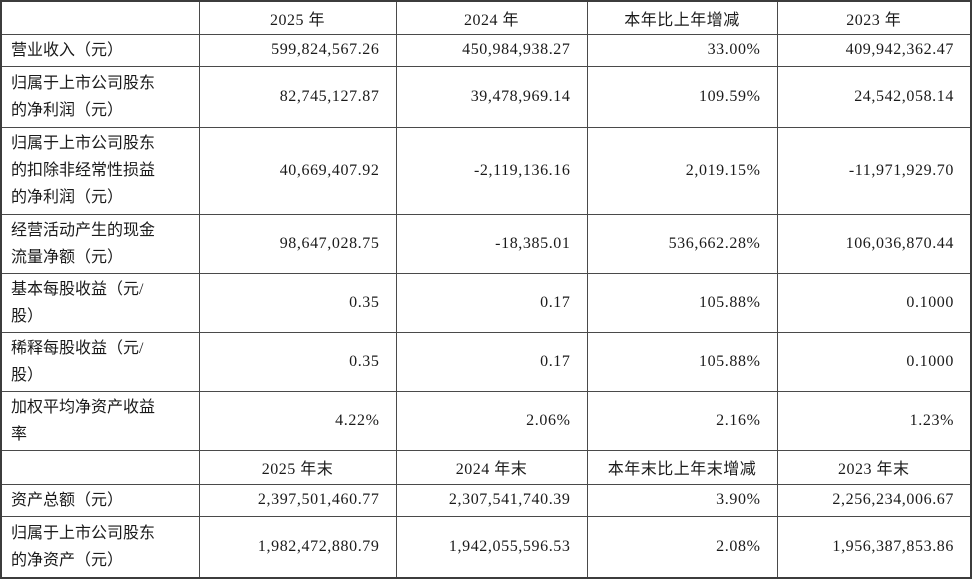 This screenshot has width=972, height=579. Describe the element at coordinates (874, 170) in the screenshot. I see `value-cell: -11,971,929.70` at that location.